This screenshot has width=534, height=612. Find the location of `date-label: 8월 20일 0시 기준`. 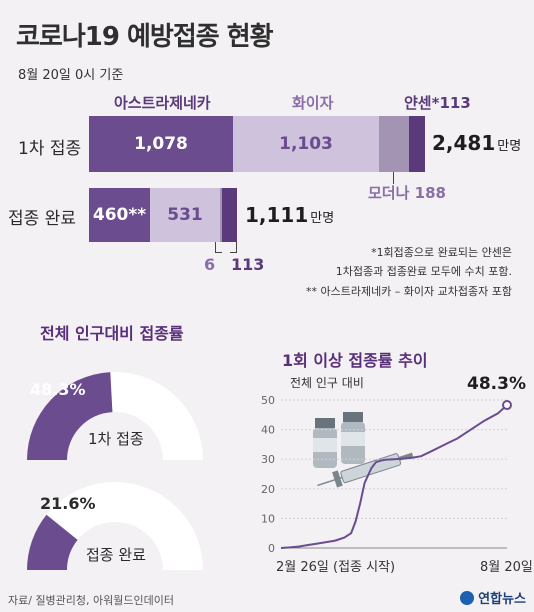

date-label: 8월 20일 0시 기준 is located at coordinates (71, 75).